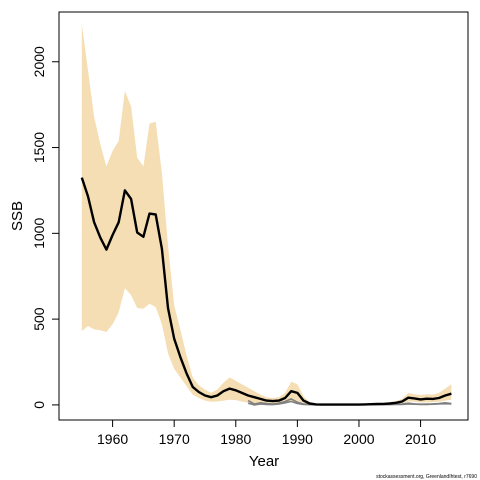 Image resolution: width=480 pixels, height=480 pixels. What do you see at coordinates (39, 61) in the screenshot?
I see `y-tick-label: 2000` at bounding box center [39, 61].